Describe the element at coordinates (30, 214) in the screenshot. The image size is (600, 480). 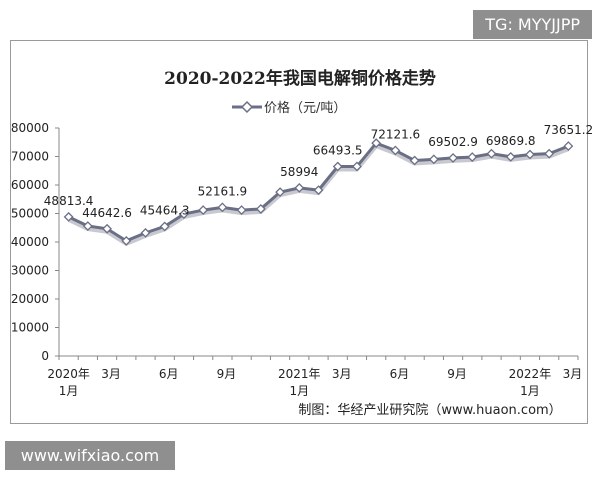
I see `y-tick-label: 50000` at that location.